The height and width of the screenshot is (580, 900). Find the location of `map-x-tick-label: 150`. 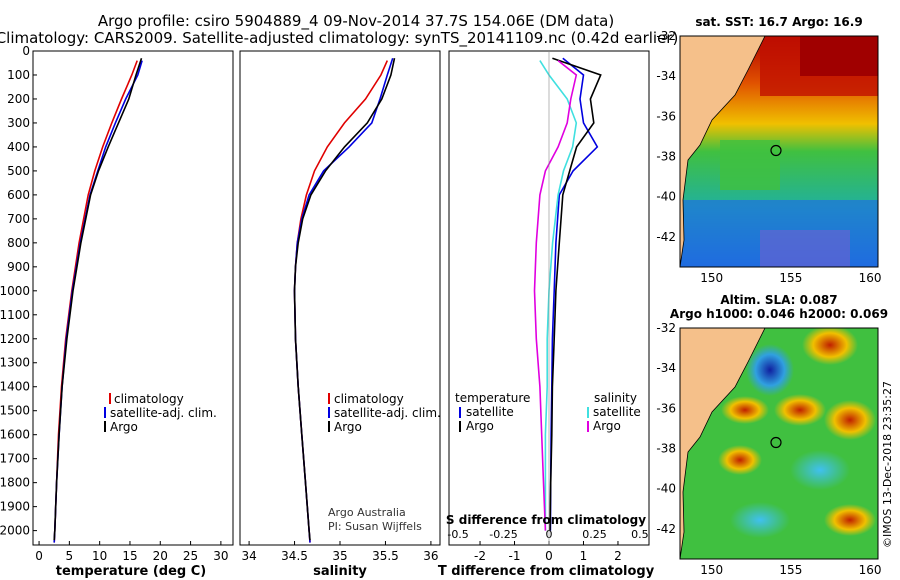

map-x-tick-label: 150 is located at coordinates (711, 570).